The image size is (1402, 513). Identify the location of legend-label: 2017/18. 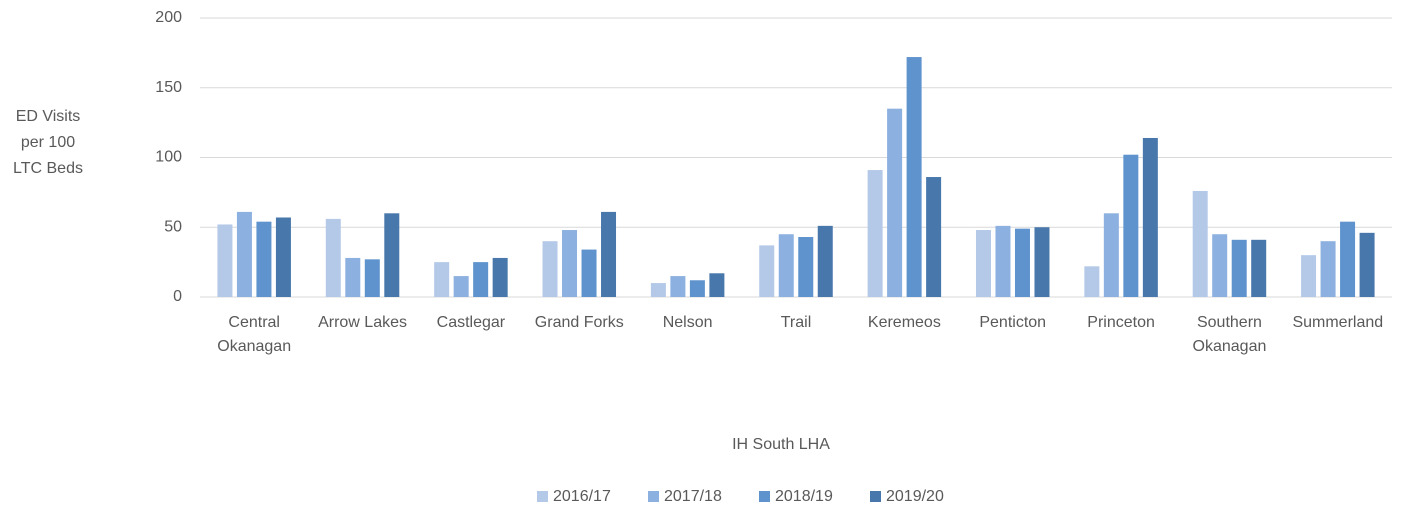
(693, 496).